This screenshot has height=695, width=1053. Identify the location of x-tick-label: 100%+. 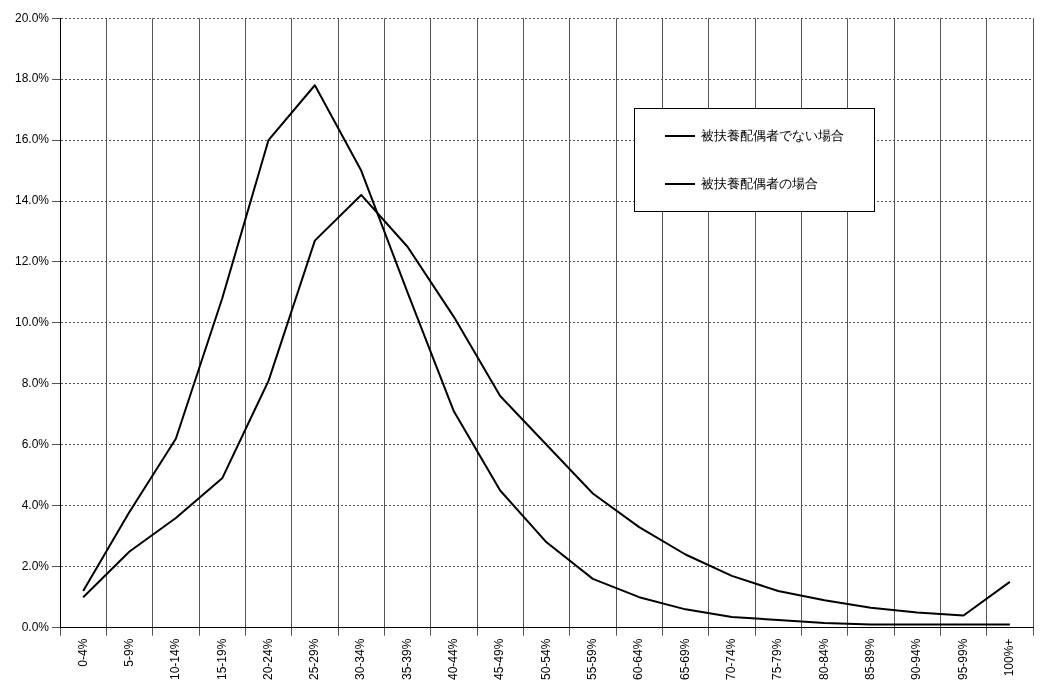
(1009, 657).